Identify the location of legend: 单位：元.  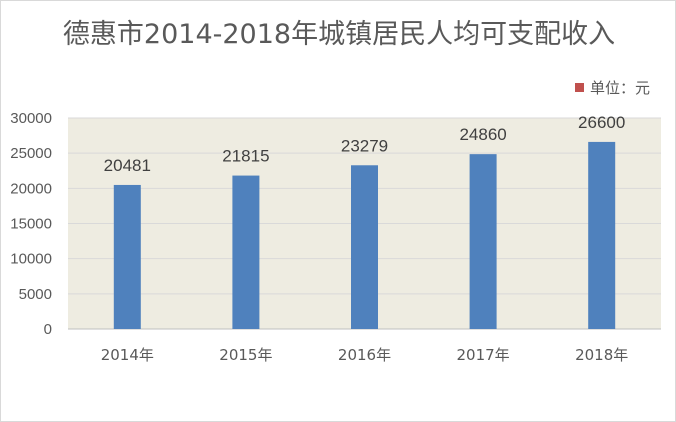
(612, 87).